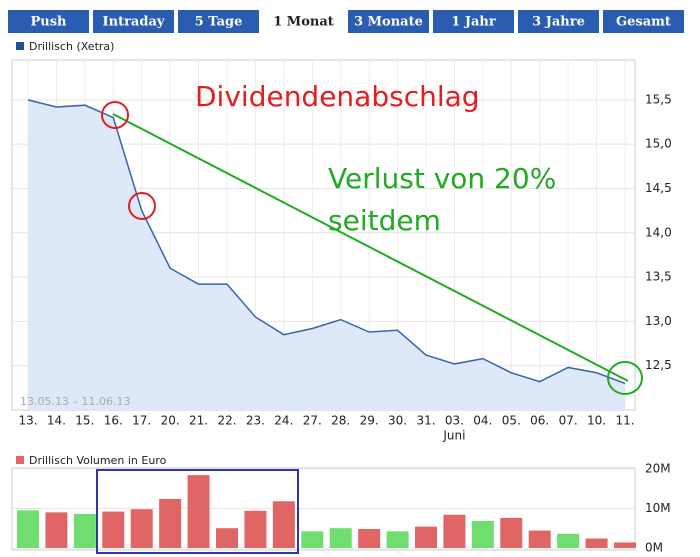 The height and width of the screenshot is (557, 700). What do you see at coordinates (624, 421) in the screenshot?
I see `x-tick-label: 11.` at bounding box center [624, 421].